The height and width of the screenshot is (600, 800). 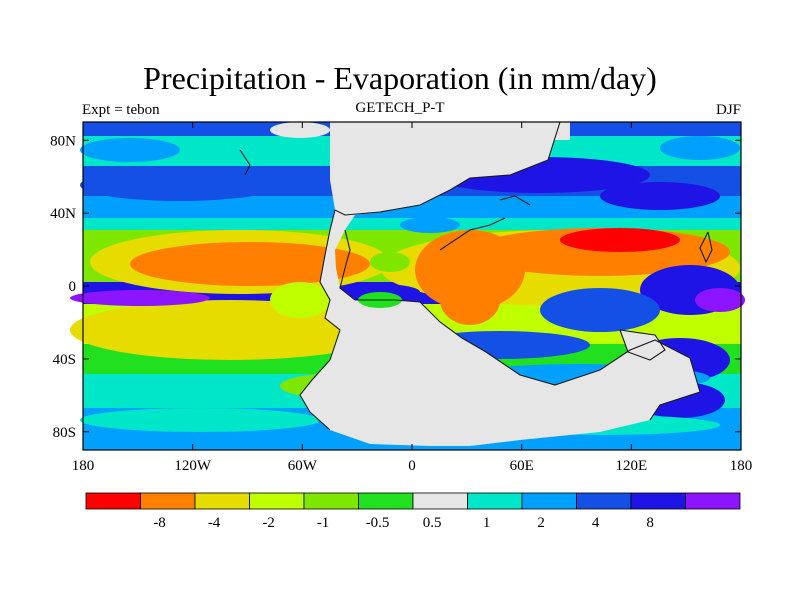 What do you see at coordinates (728, 110) in the screenshot?
I see `season-label: DJF` at bounding box center [728, 110].